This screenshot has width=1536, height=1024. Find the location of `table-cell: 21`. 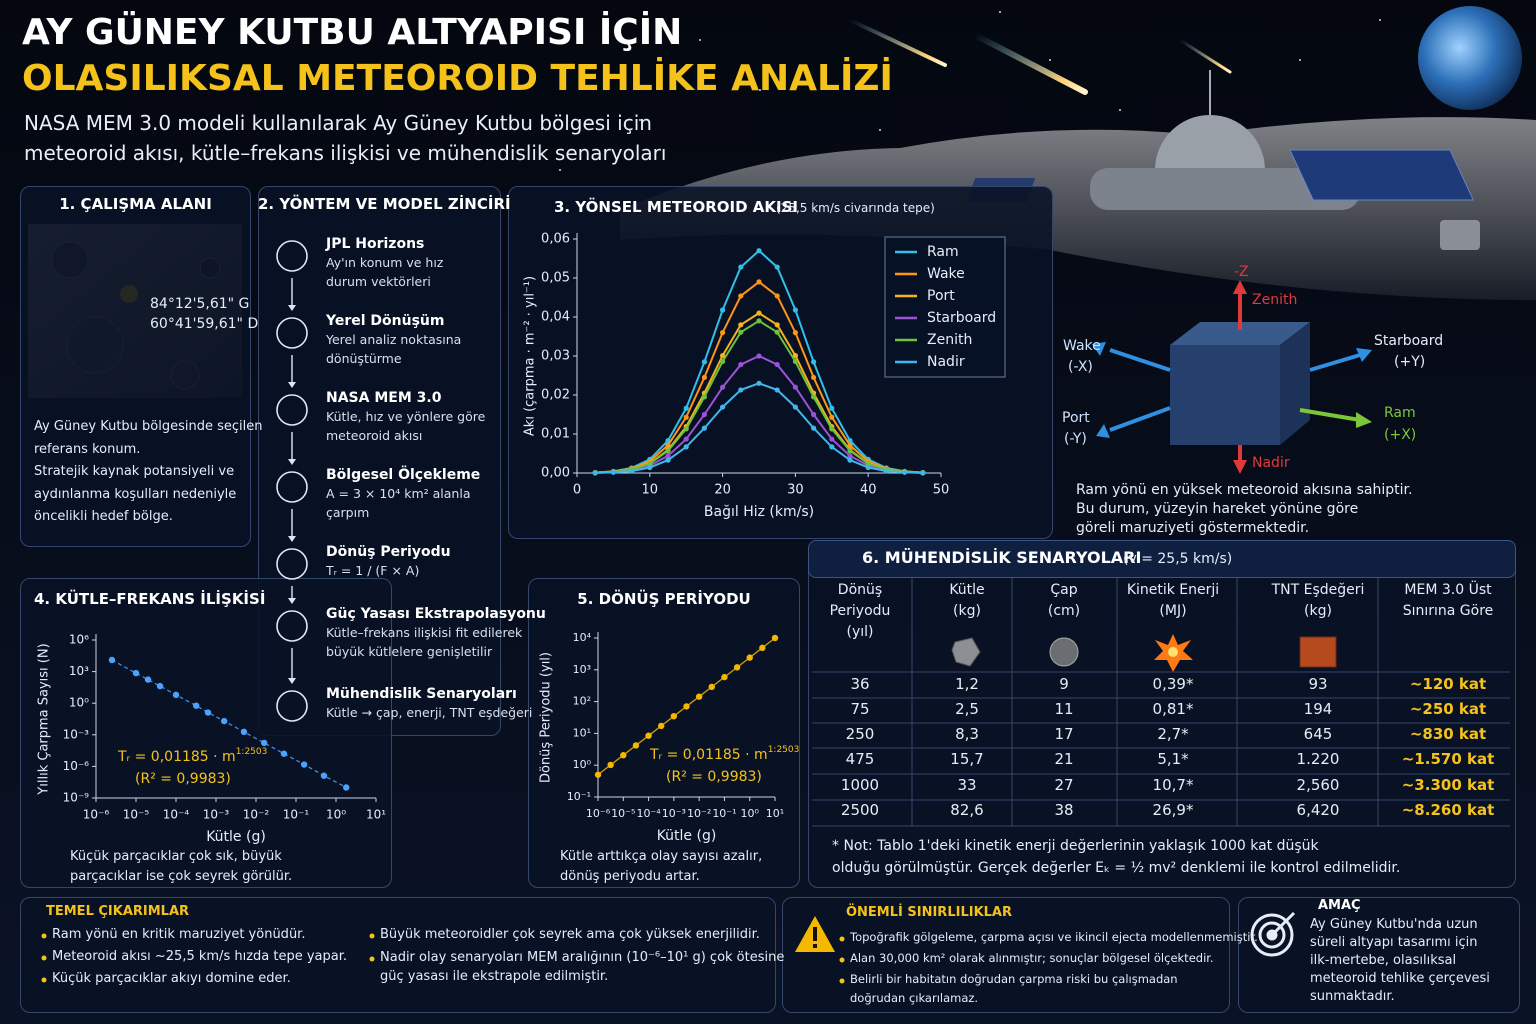

table-cell: 21 is located at coordinates (1064, 759).